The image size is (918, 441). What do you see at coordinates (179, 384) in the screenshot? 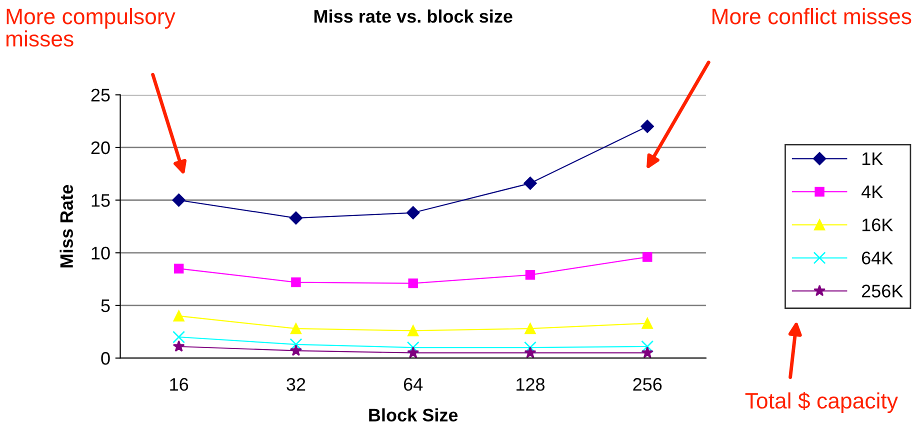
I see `x-tick-label: 16` at bounding box center [179, 384].